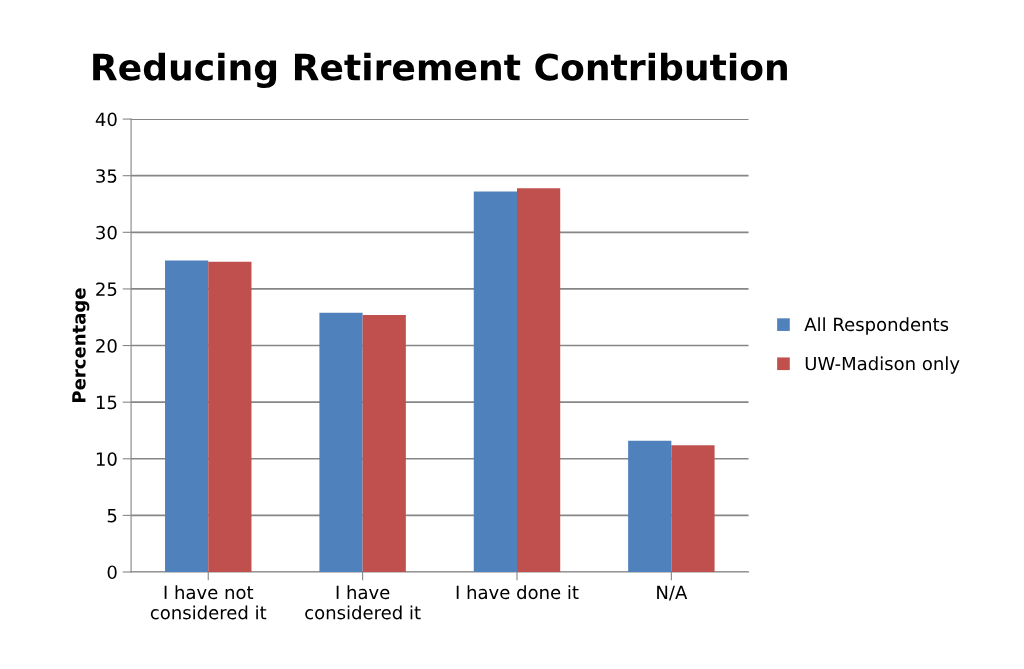 The height and width of the screenshot is (669, 1024). I want to click on legend-label: All Respondents, so click(876, 326).